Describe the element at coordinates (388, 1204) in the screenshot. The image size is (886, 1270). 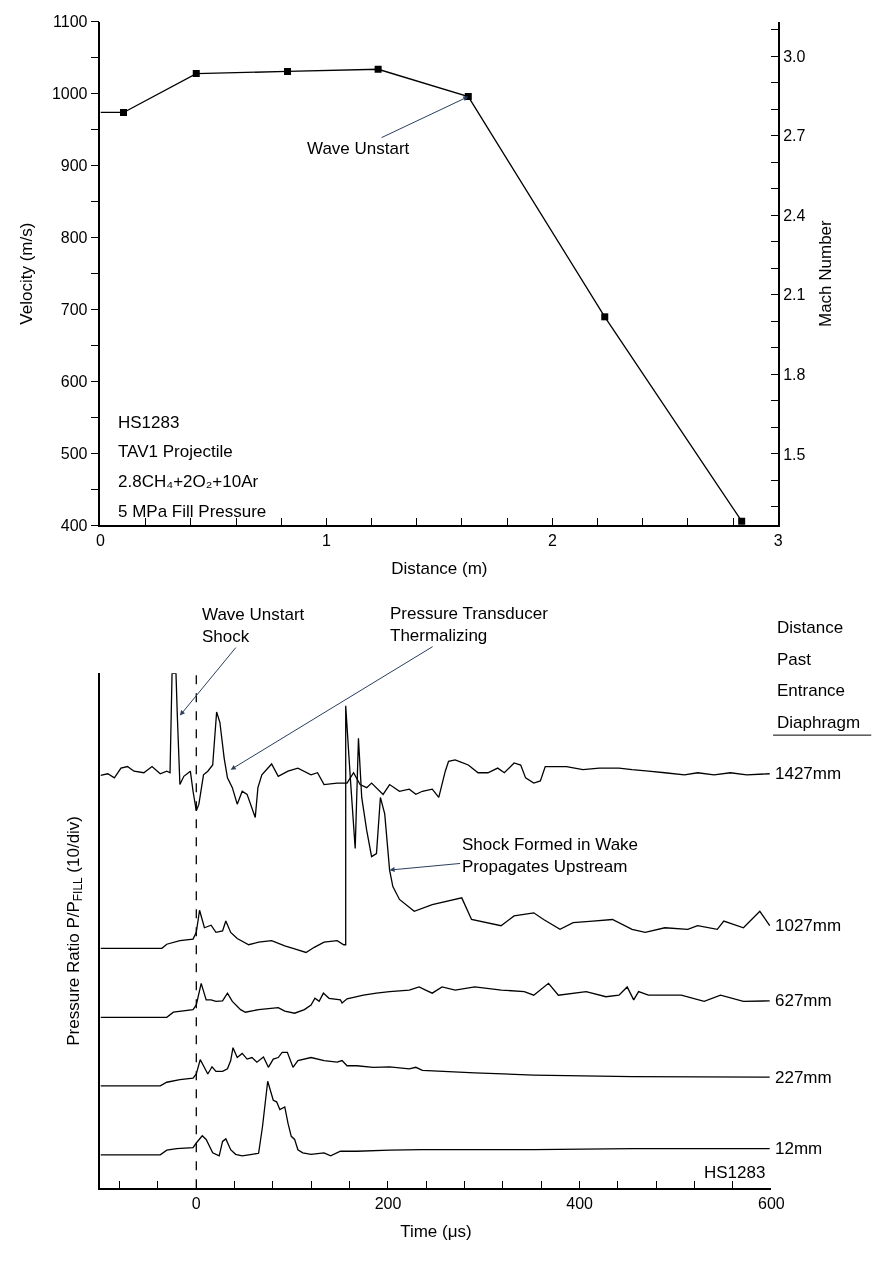
I see `x-tick-label: 200` at that location.